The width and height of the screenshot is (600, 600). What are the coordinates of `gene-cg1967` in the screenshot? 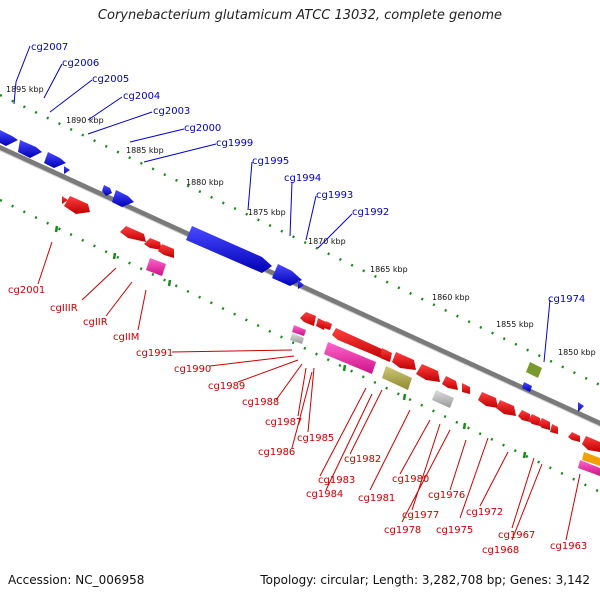 It's located at (534, 420).